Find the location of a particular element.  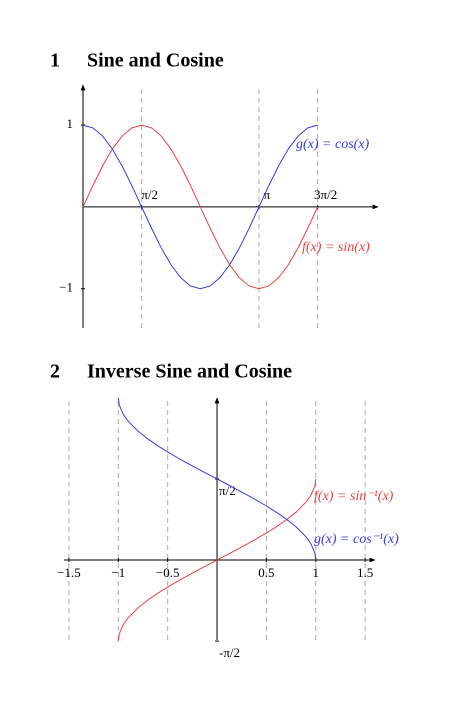

x-tick-label: 3π/2 is located at coordinates (325, 194).